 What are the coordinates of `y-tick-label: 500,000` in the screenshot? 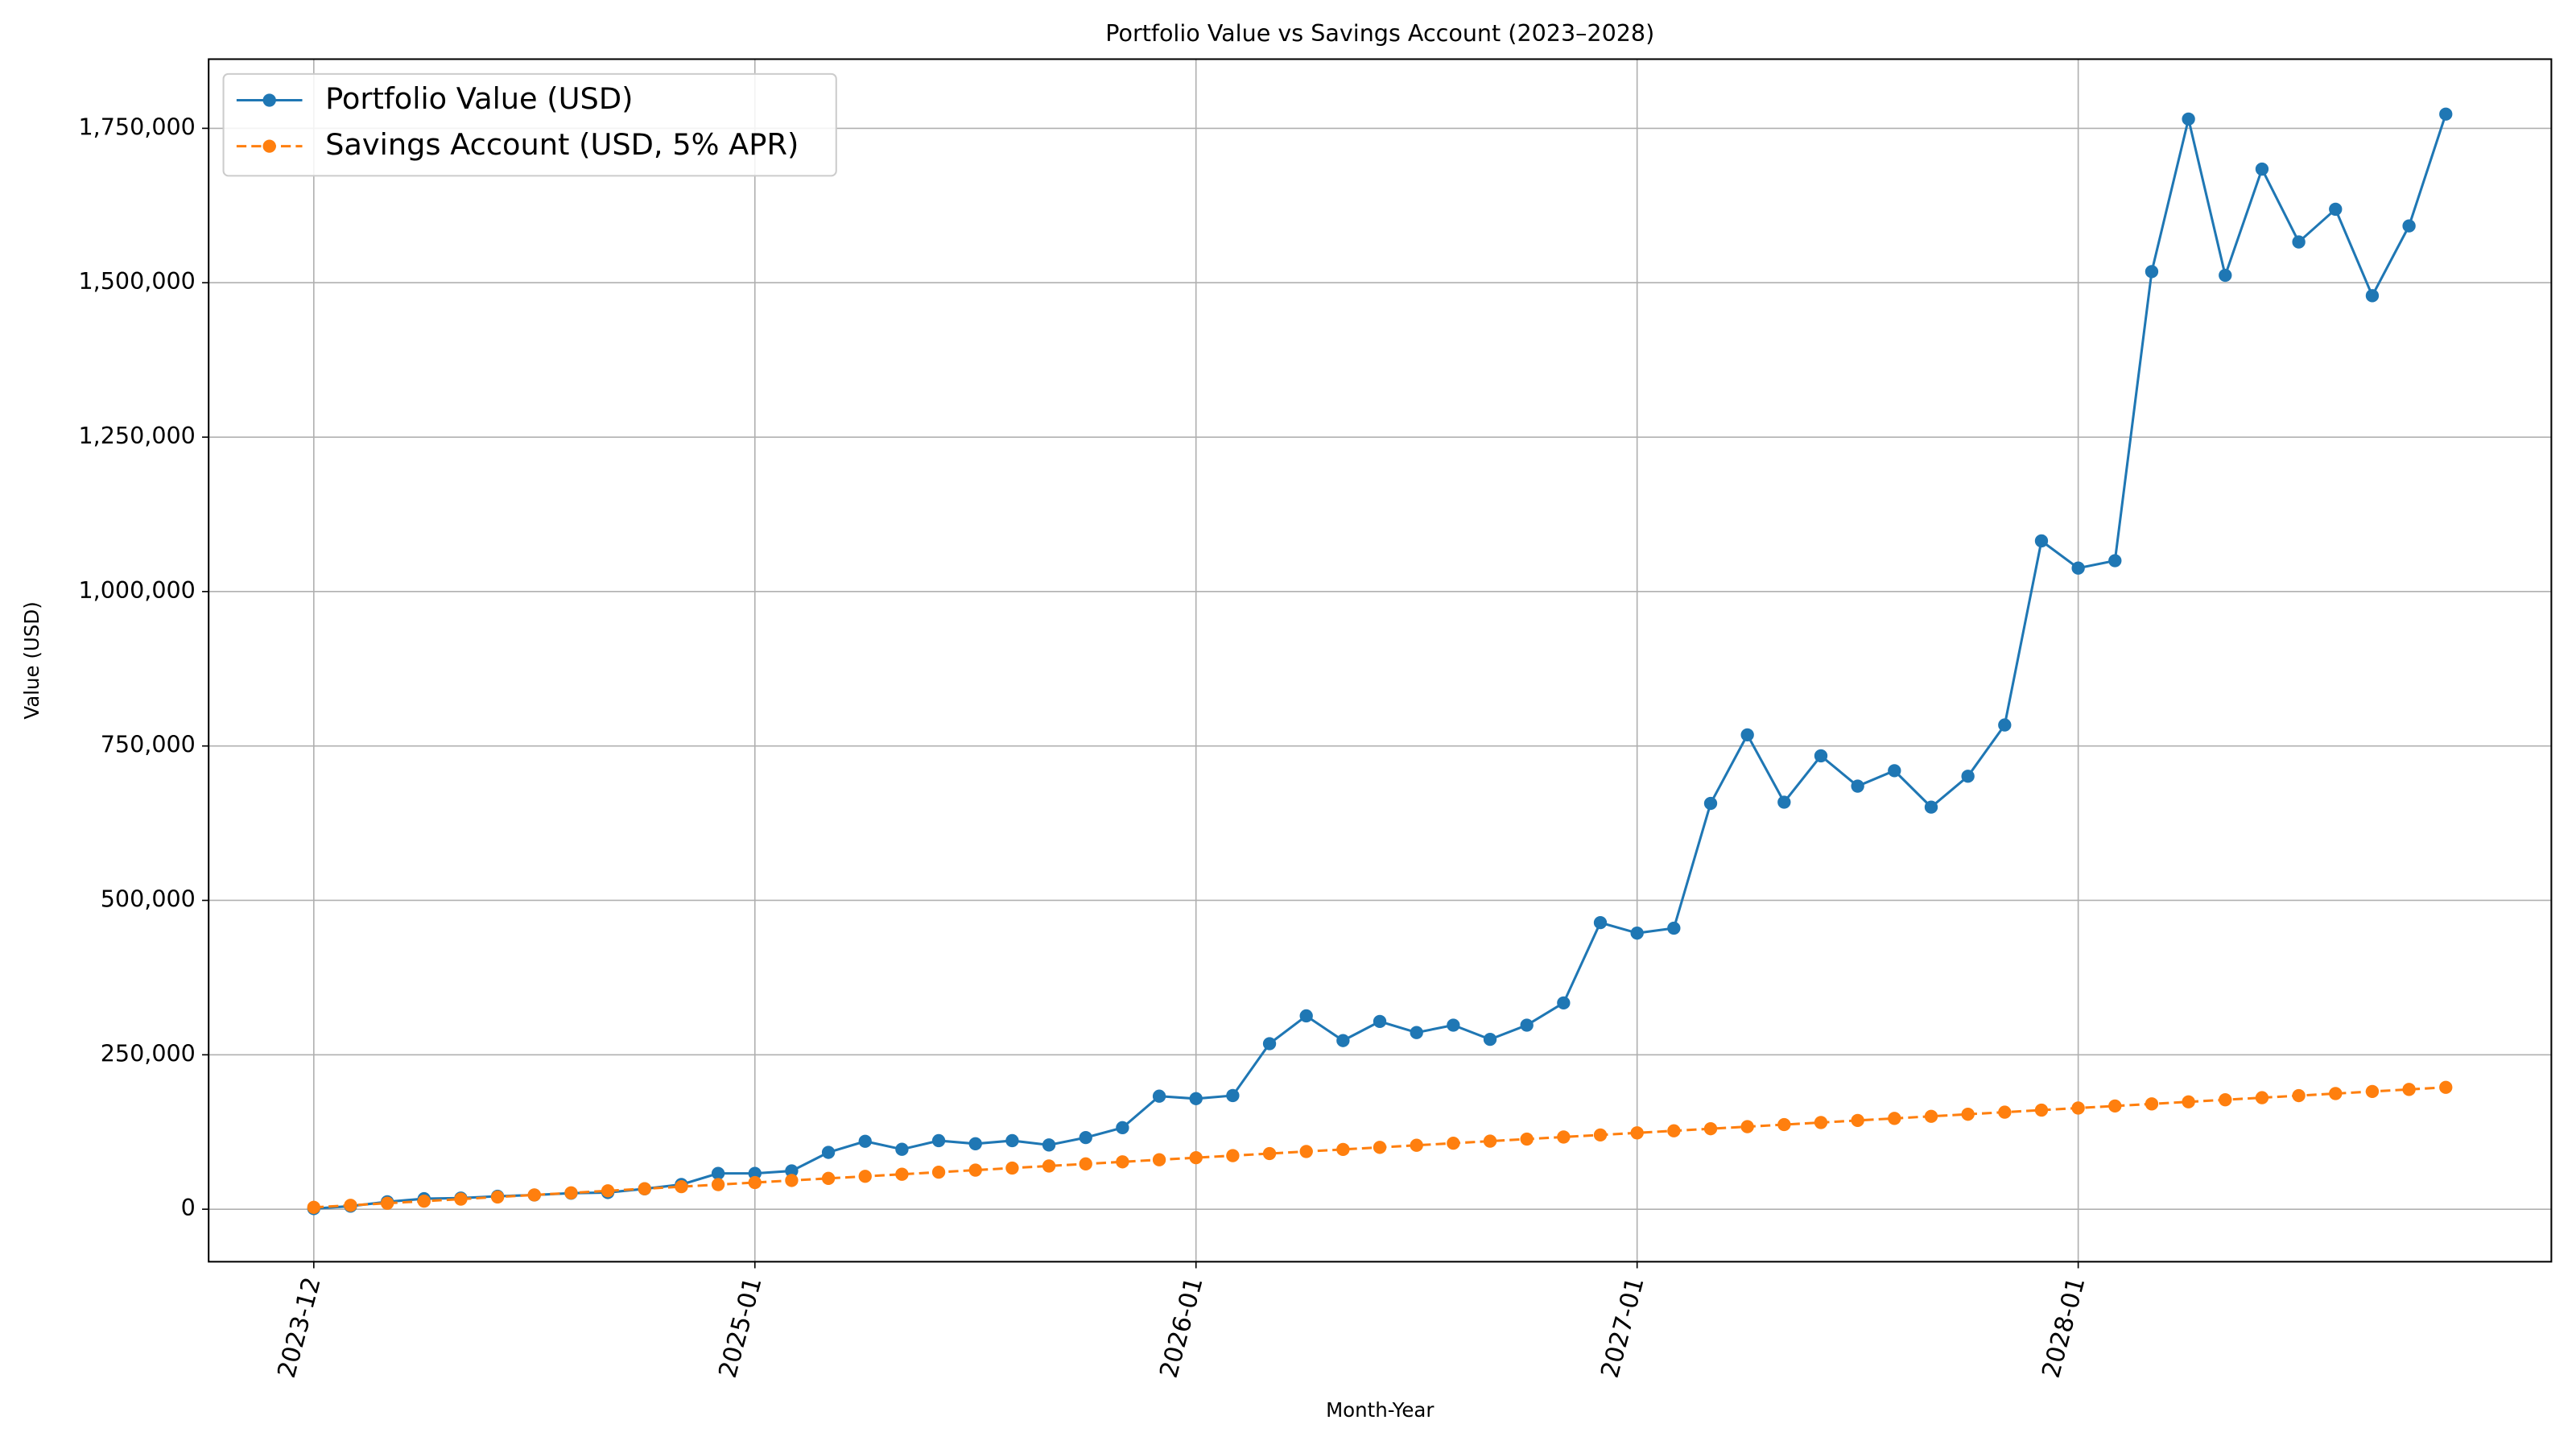 It's located at (148, 898).